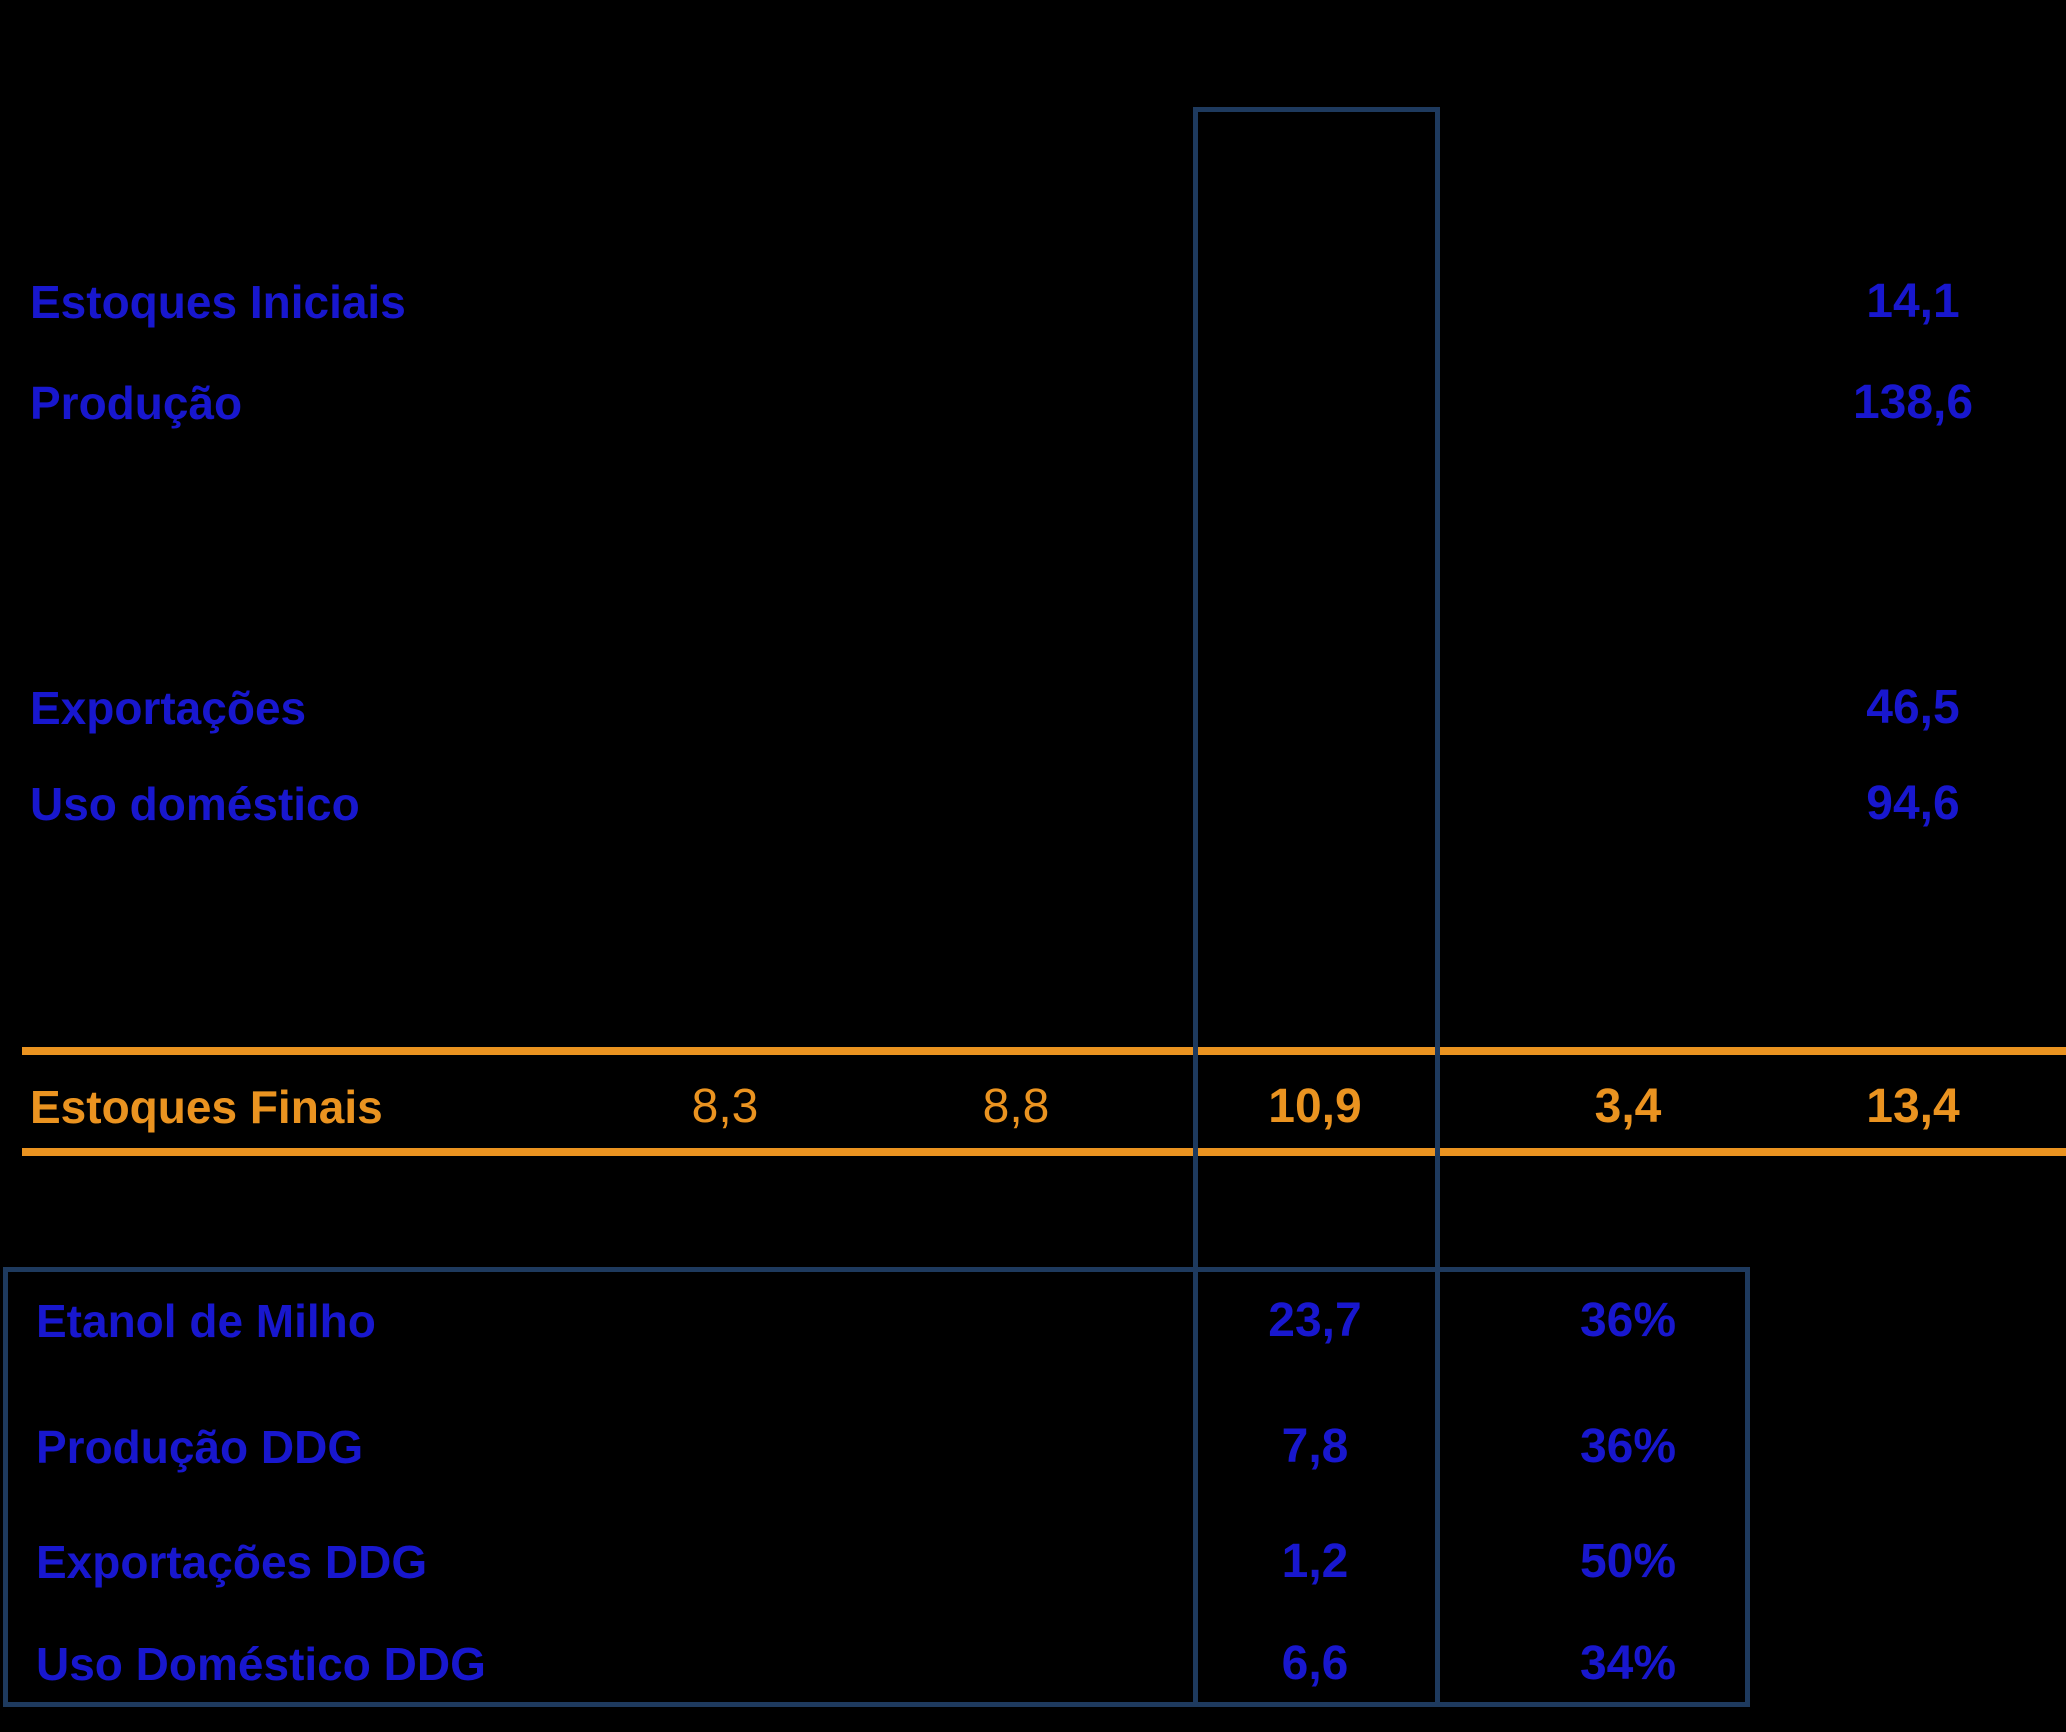 This screenshot has width=2066, height=1732. What do you see at coordinates (1913, 301) in the screenshot?
I see `row-value-estoques-iniciais: 14,1` at bounding box center [1913, 301].